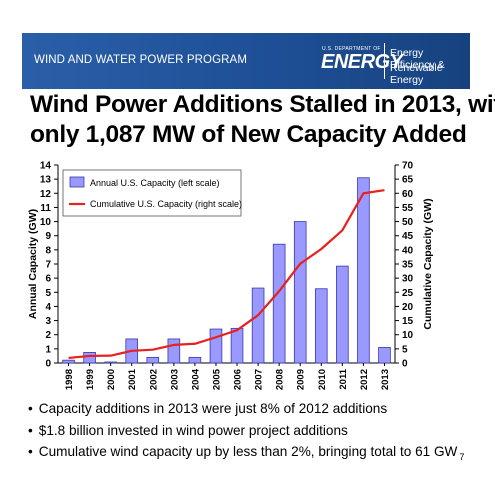 The image size is (495, 495). Describe the element at coordinates (351, 49) in the screenshot. I see `doe-label: U.S. DEPARTMENT OF` at that location.